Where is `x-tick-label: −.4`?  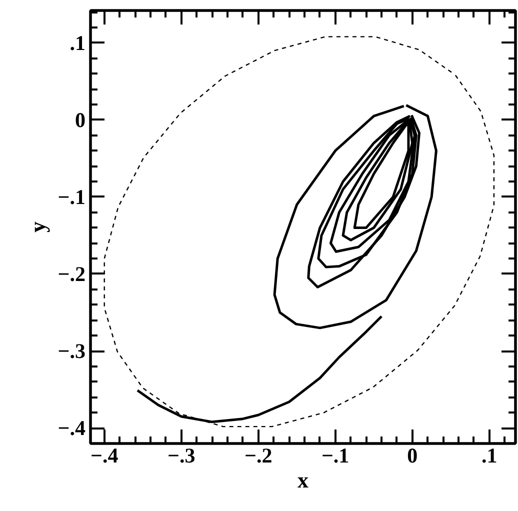 x-tick-label: −.4 is located at coordinates (104, 456).